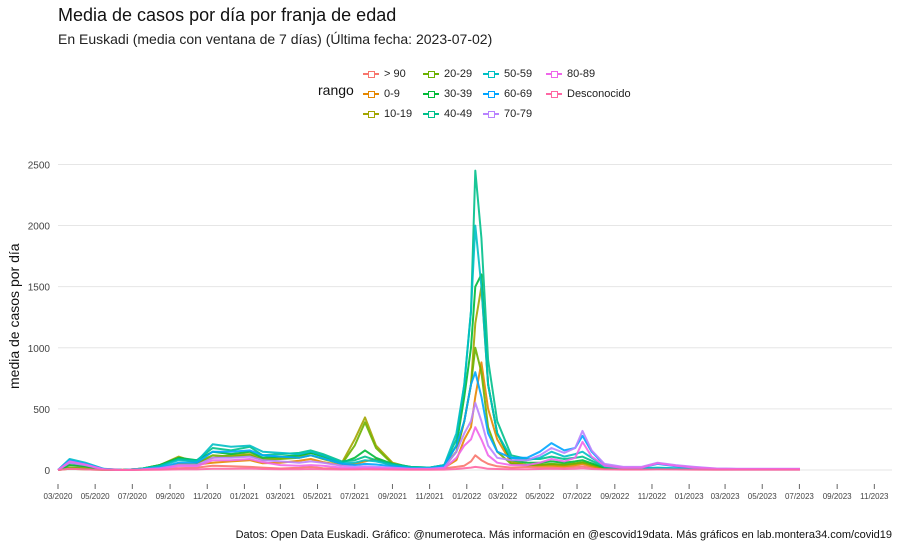  I want to click on legend-label: 30-39, so click(458, 94).